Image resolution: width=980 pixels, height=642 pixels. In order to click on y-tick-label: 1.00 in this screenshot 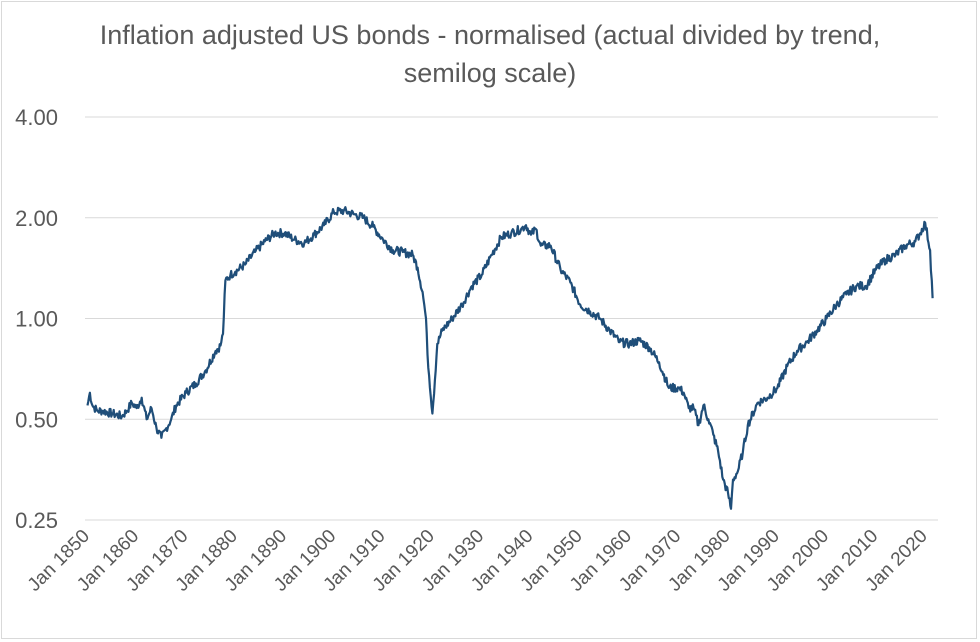, I will do `click(36, 319)`.